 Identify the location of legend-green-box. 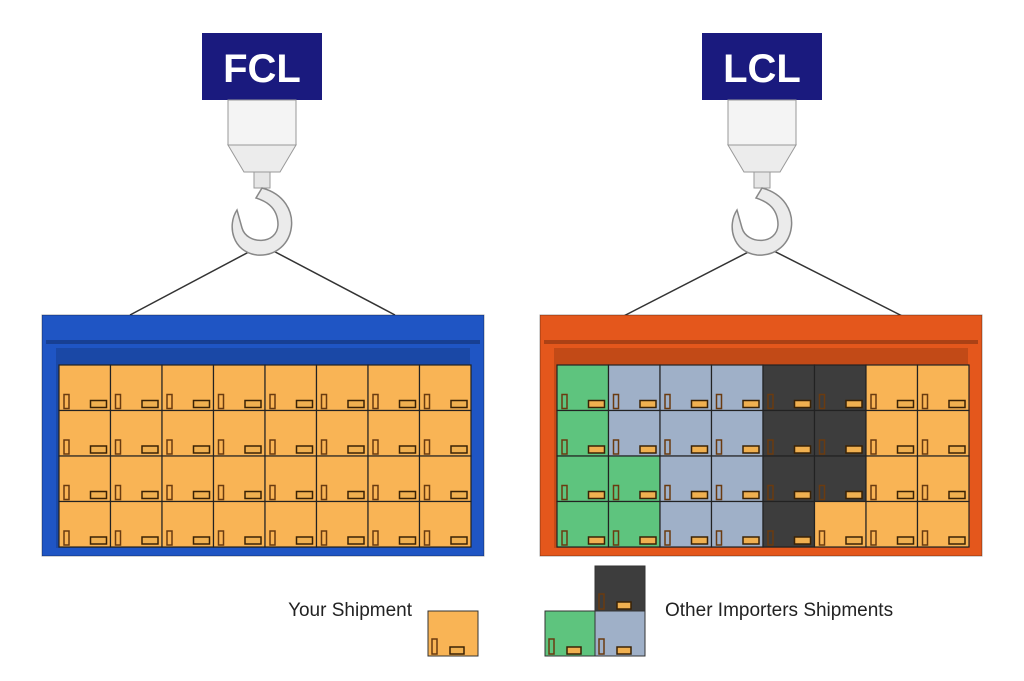
(570, 633).